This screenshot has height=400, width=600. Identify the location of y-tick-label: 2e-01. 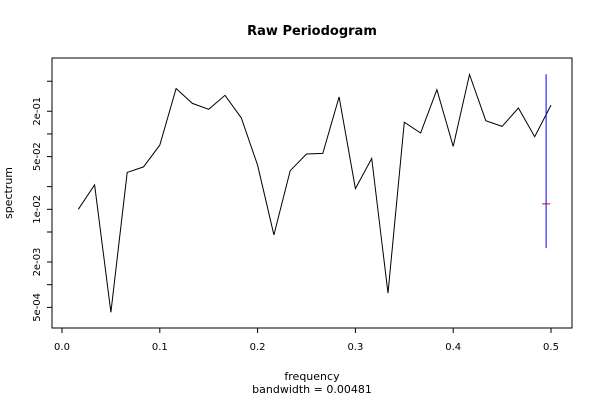
(37, 111).